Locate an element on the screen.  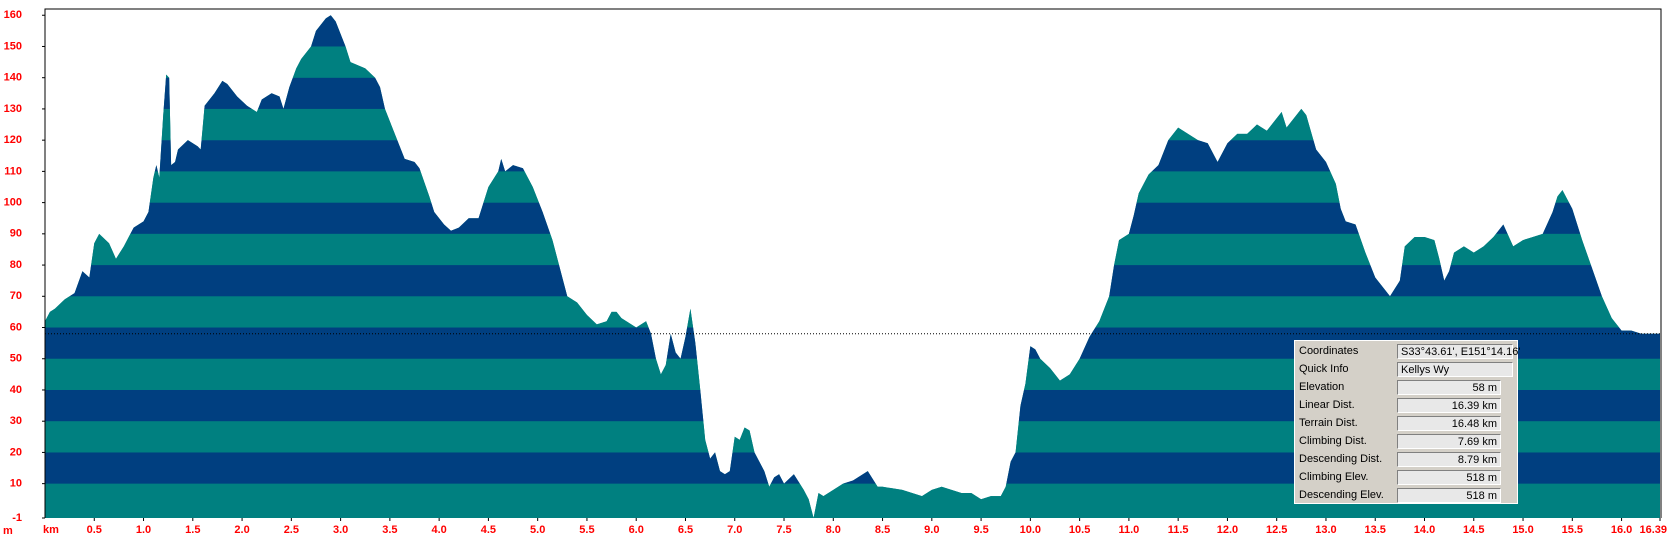
x-tick-label: 6.0 is located at coordinates (636, 530).